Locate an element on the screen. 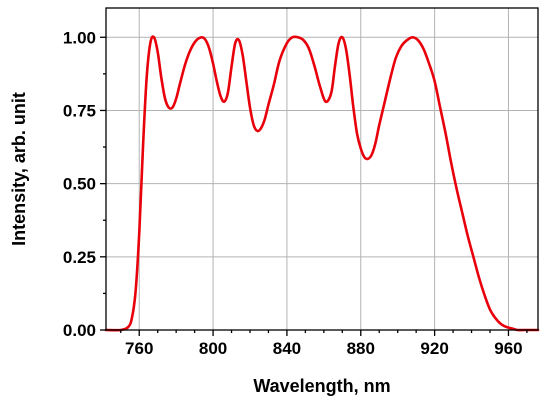  y-tick-label: 0.50 is located at coordinates (79, 184).